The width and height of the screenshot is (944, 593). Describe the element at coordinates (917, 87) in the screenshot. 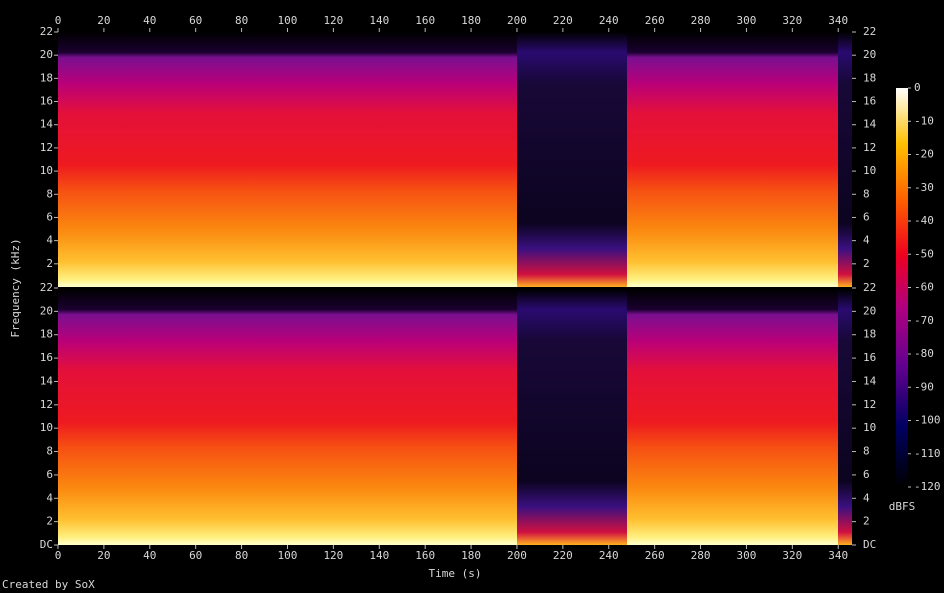

I see `colorbar-tick-label: 0` at that location.